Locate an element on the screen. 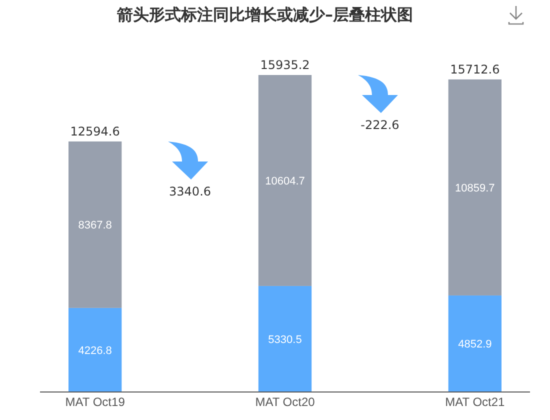  x-tick-label: MAT Oct19 is located at coordinates (95, 401).